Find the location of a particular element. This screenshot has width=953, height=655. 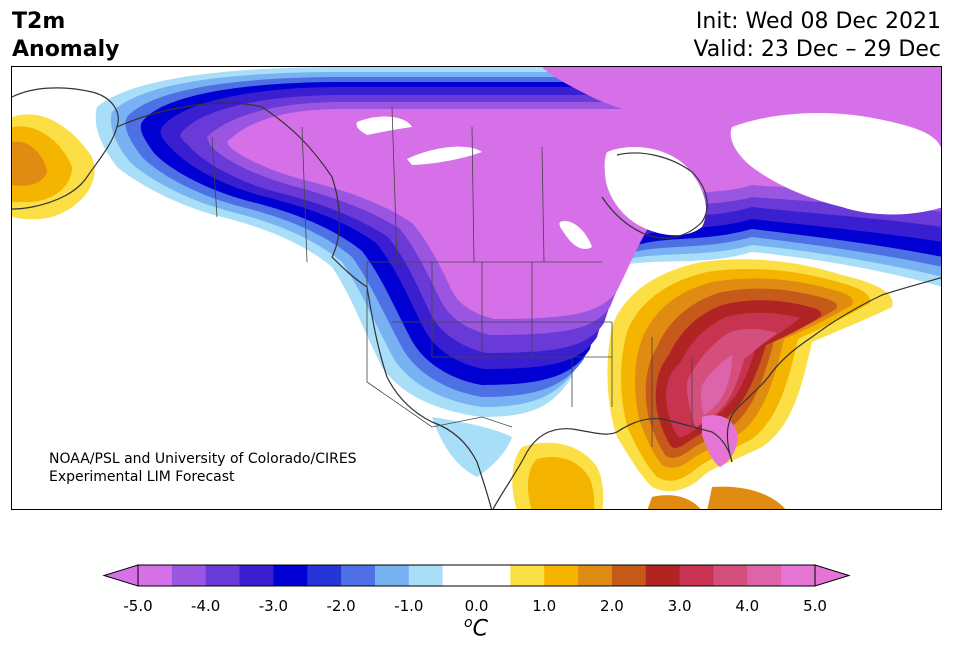

colorbar-tick-label: -5.0 is located at coordinates (138, 606).